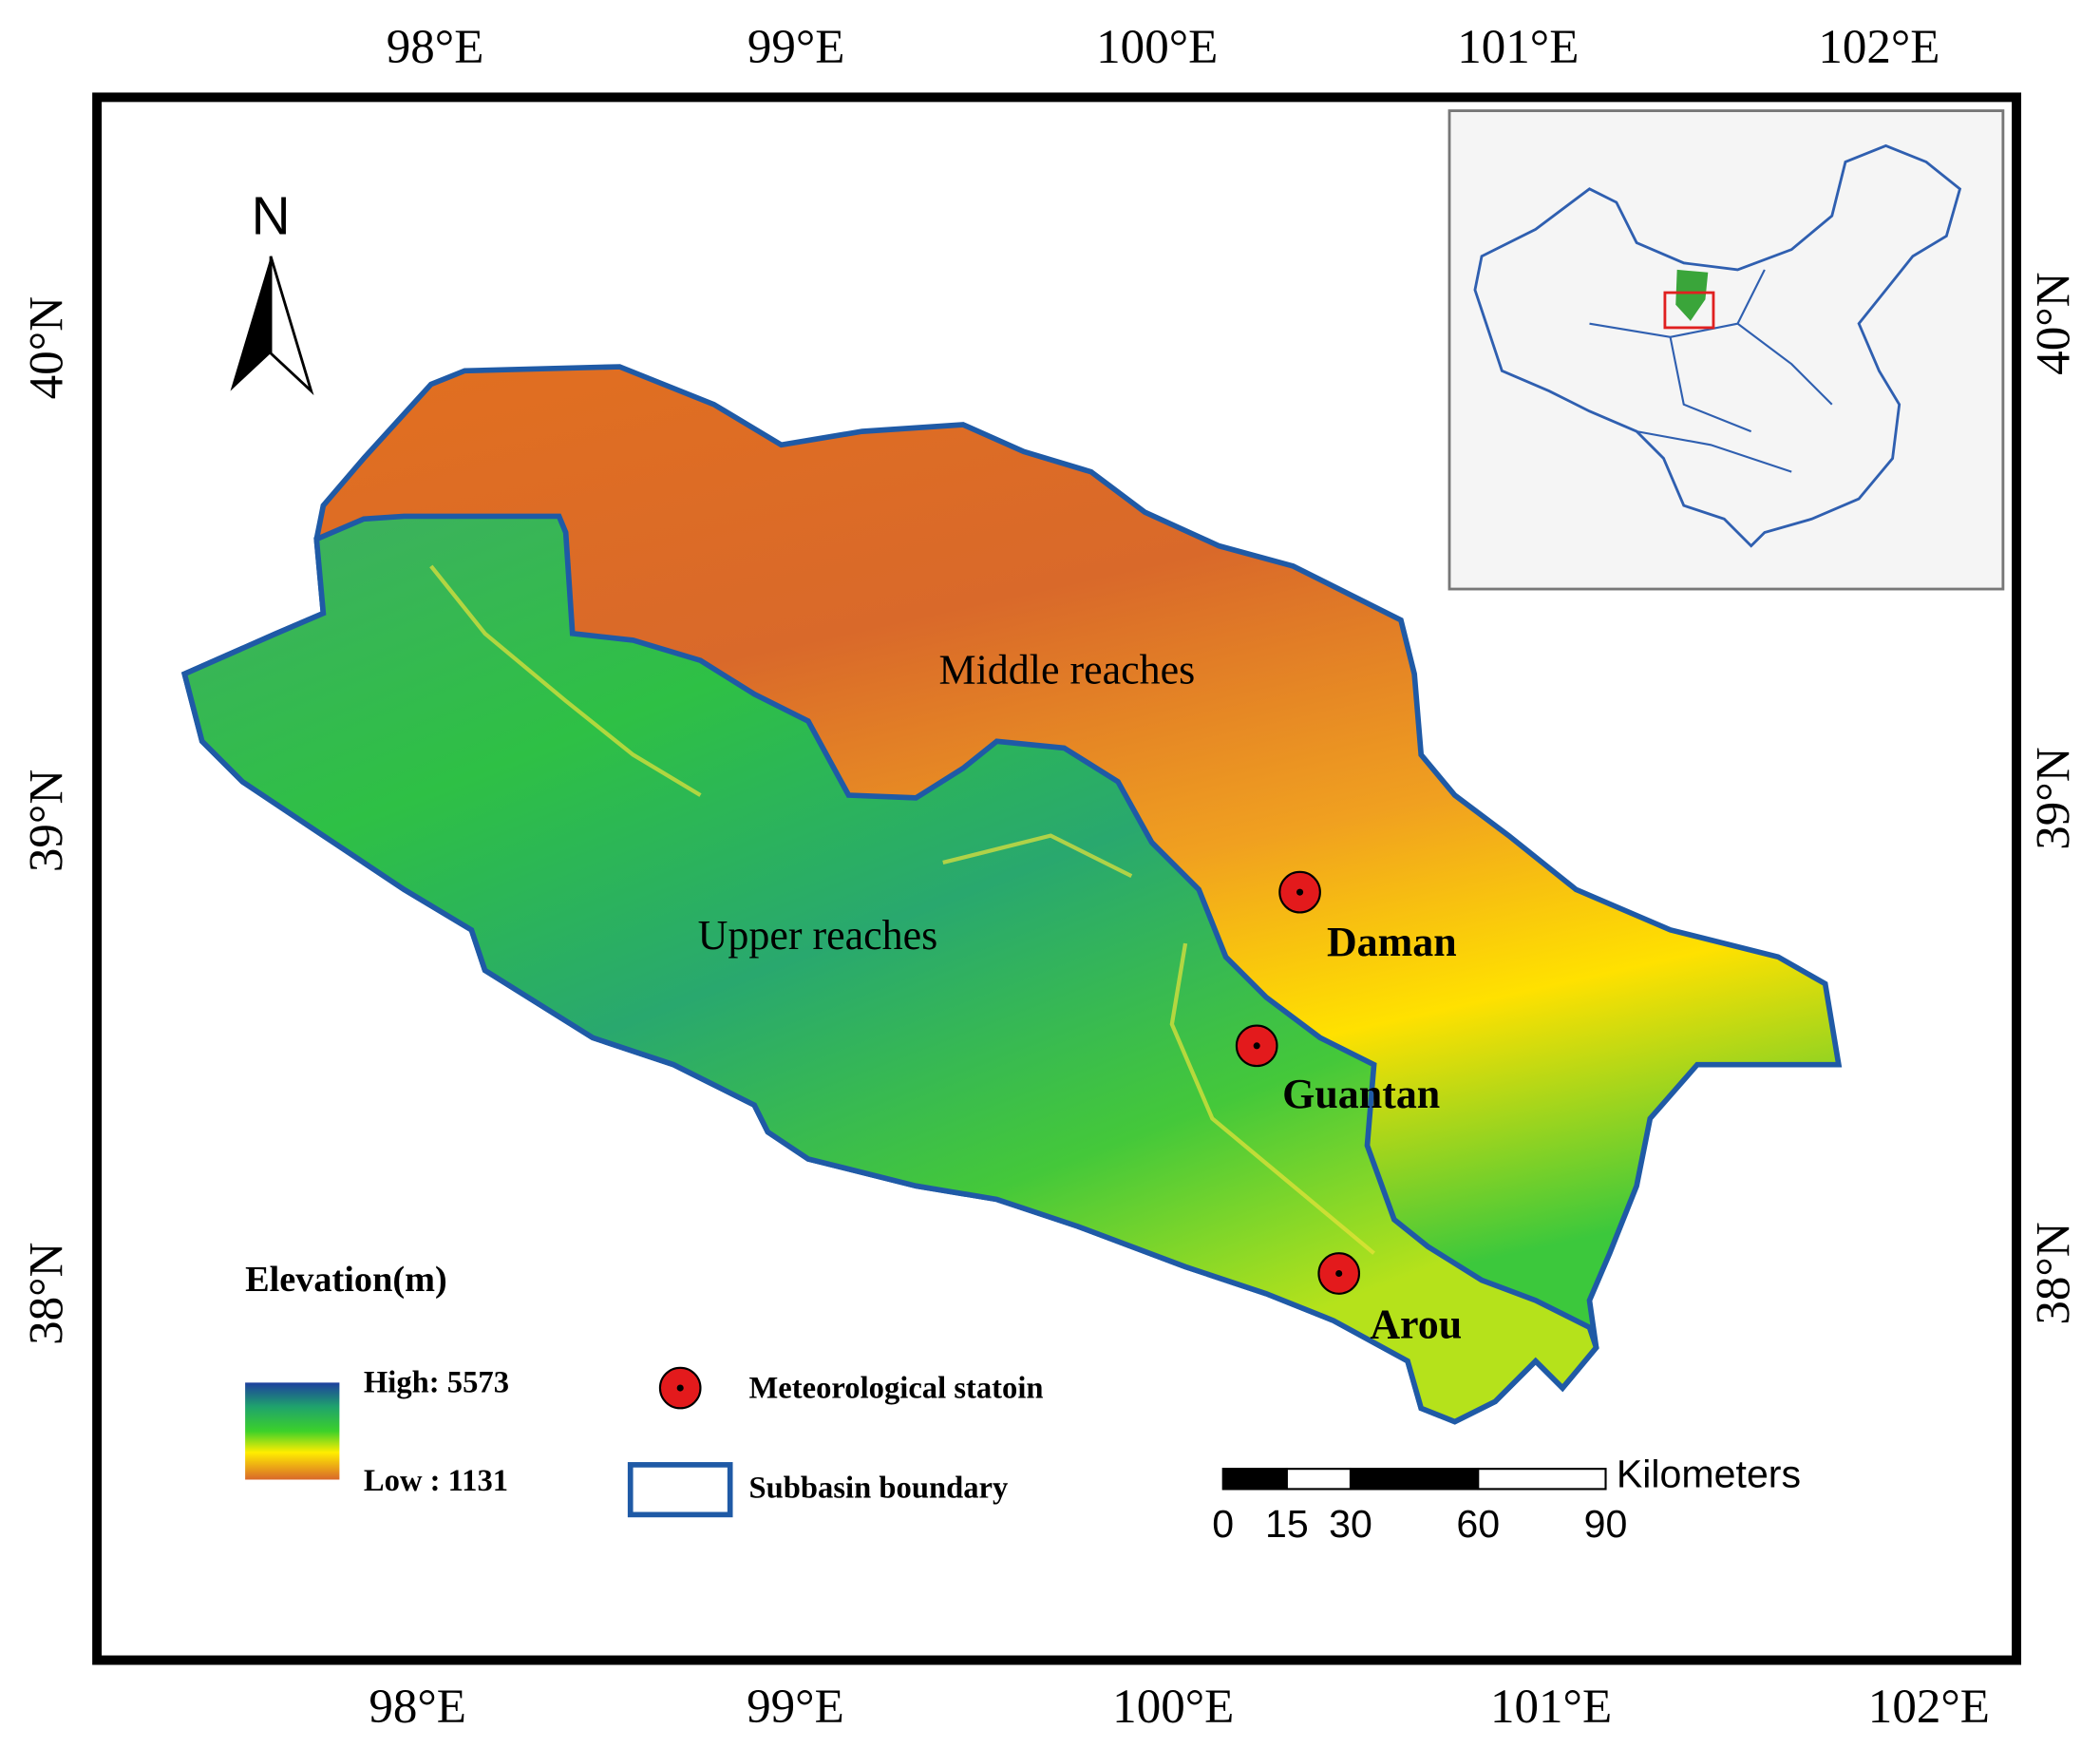  Describe the element at coordinates (1392, 942) in the screenshot. I see `station-label: Daman` at that location.